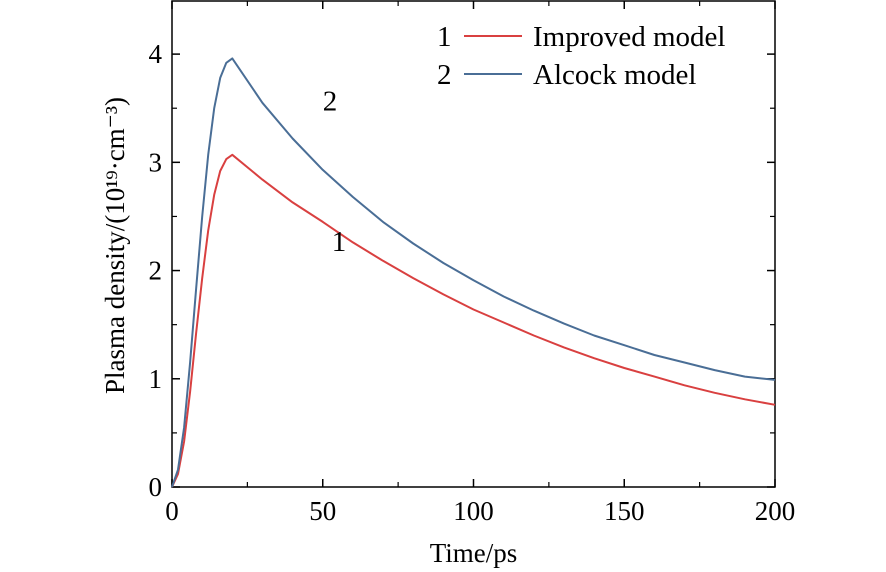  What do you see at coordinates (775, 511) in the screenshot?
I see `x-tick-label: 200` at bounding box center [775, 511].